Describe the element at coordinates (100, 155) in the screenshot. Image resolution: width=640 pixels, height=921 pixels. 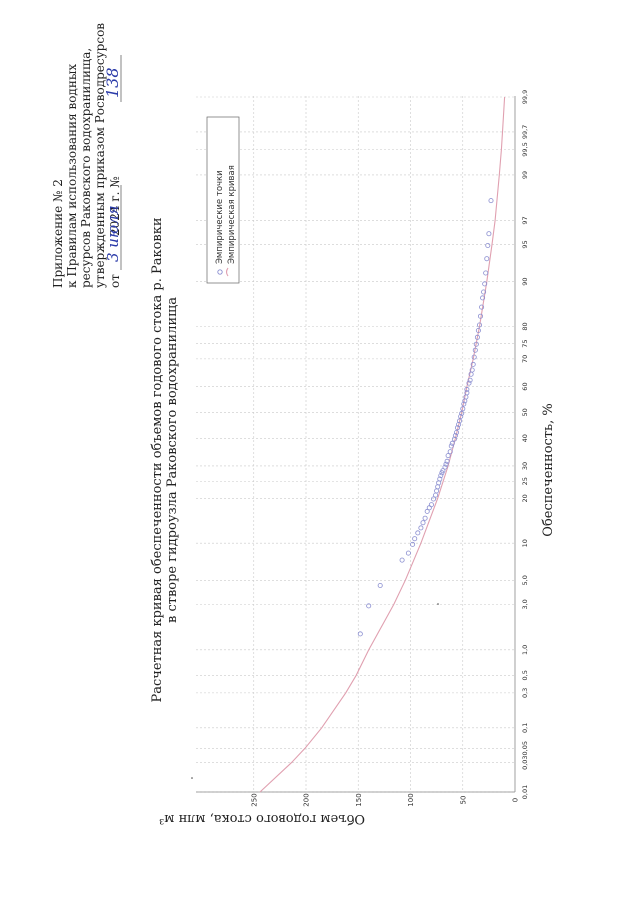
I see `header-line-4: утвержденным приказом Росводресурсов` at that location.